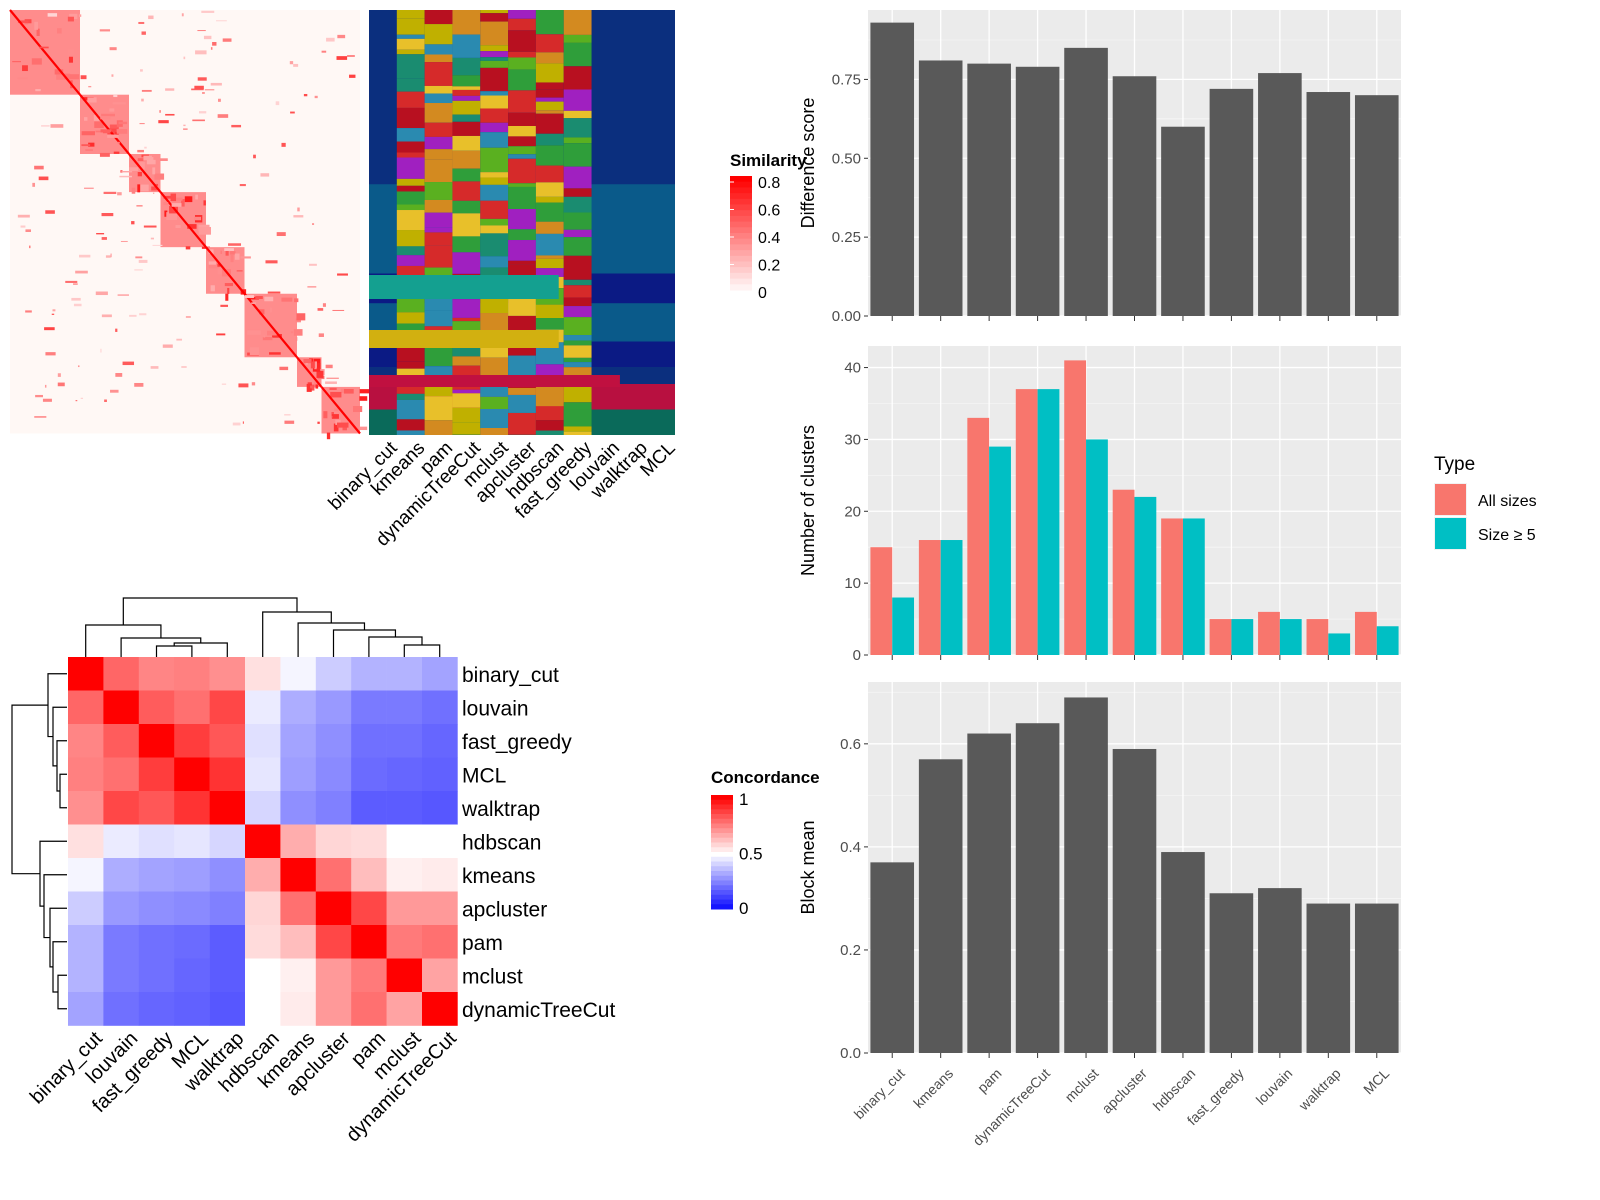  I want to click on y-axis-label: Number of clusters, so click(808, 500).